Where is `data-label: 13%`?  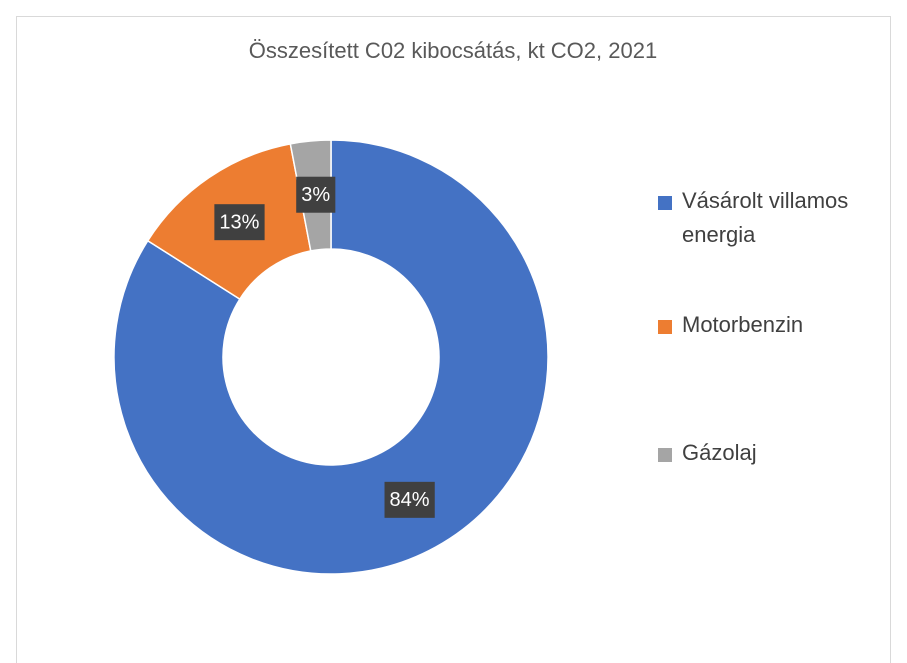
data-label: 13% is located at coordinates (239, 222).